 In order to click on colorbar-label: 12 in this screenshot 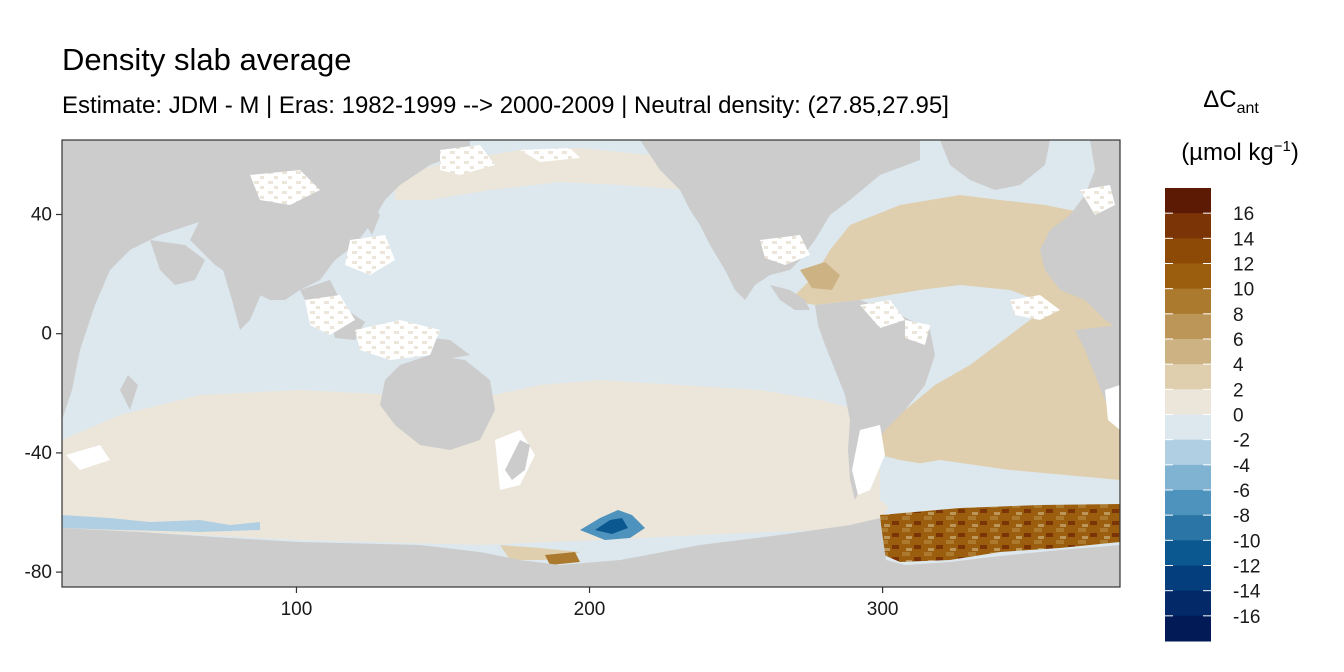, I will do `click(1243, 265)`.